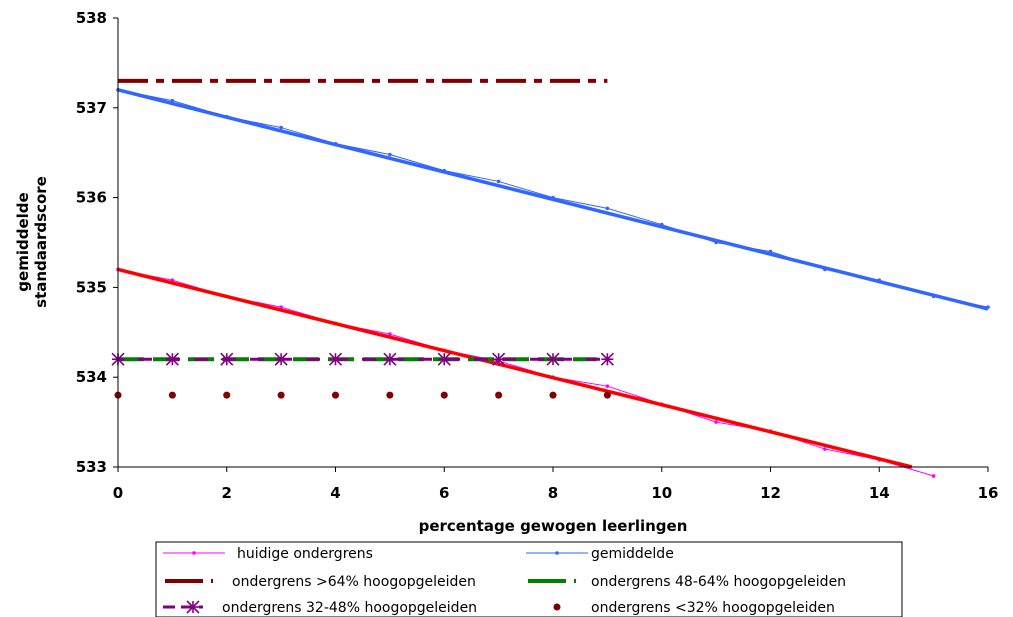 Image resolution: width=1013 pixels, height=617 pixels. What do you see at coordinates (335, 493) in the screenshot?
I see `x-tick-label: 4` at bounding box center [335, 493].